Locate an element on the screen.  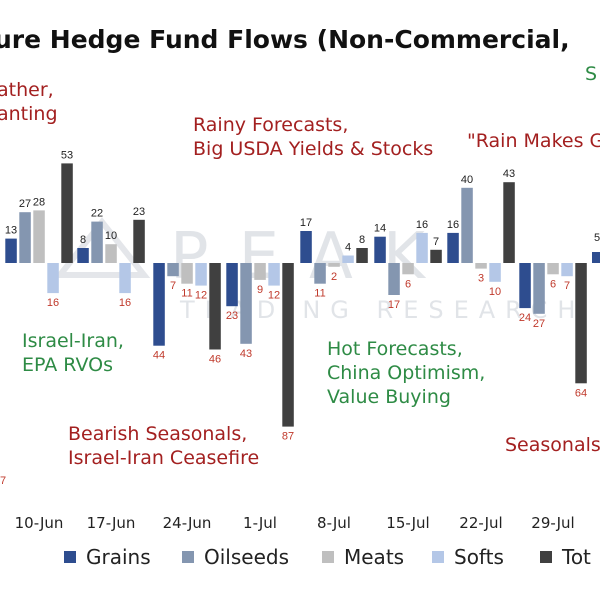
bar-grains-17-jun is located at coordinates (83, 255).